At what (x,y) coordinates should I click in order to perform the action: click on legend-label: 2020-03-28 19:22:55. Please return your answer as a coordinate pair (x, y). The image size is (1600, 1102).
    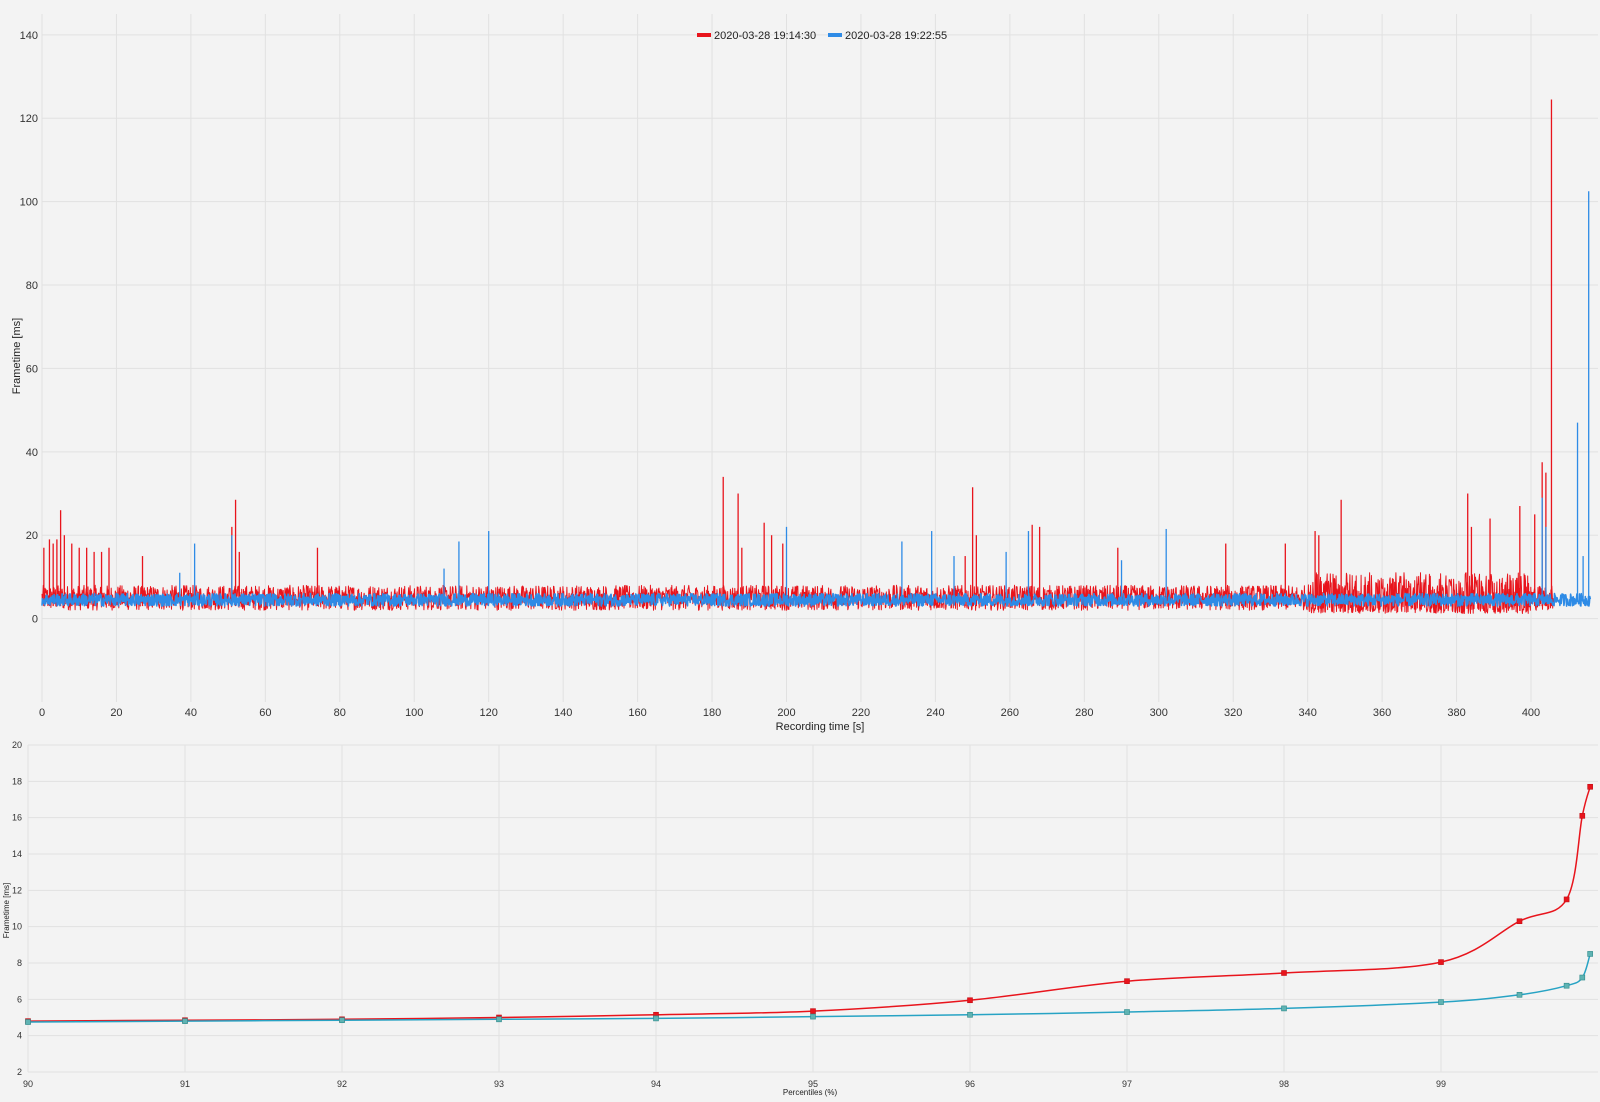
    Looking at the image, I should click on (896, 36).